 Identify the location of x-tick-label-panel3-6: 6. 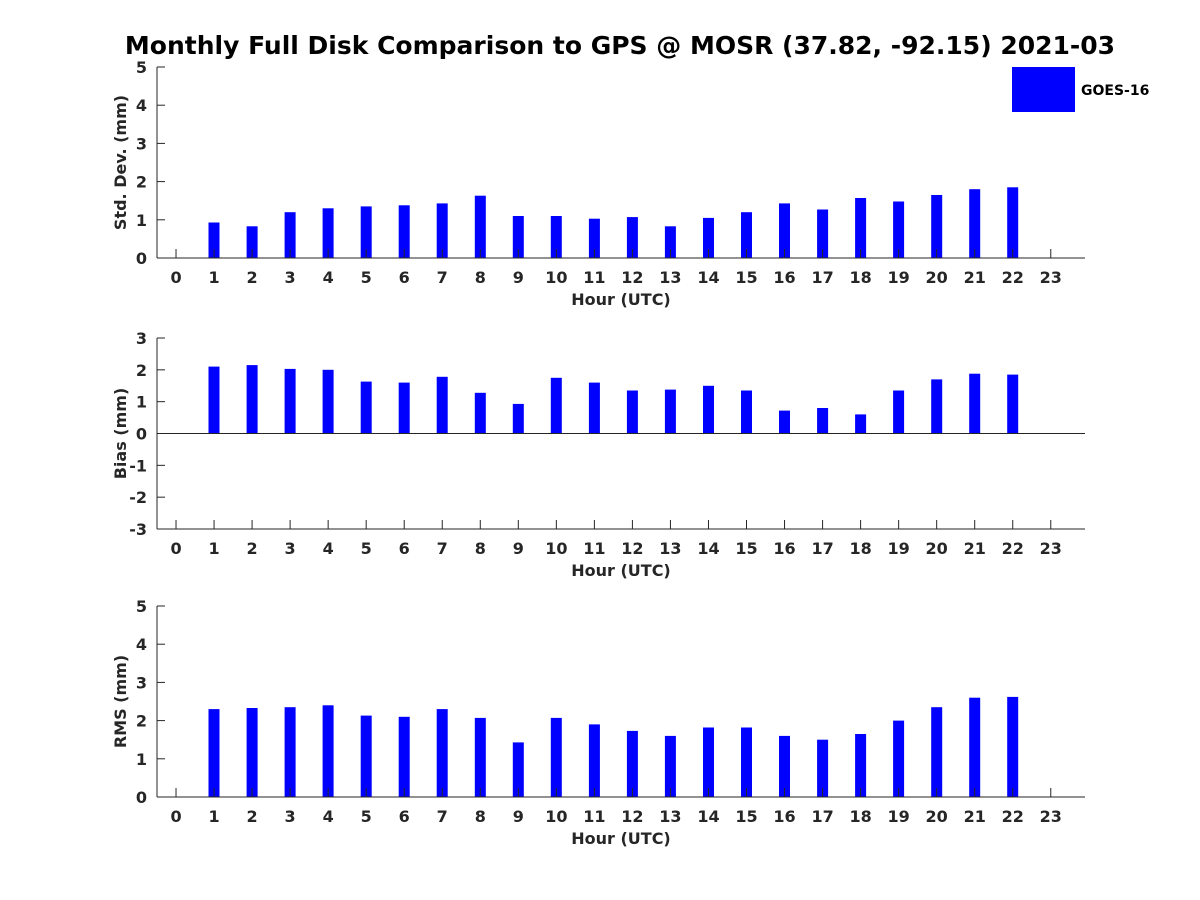
(404, 816).